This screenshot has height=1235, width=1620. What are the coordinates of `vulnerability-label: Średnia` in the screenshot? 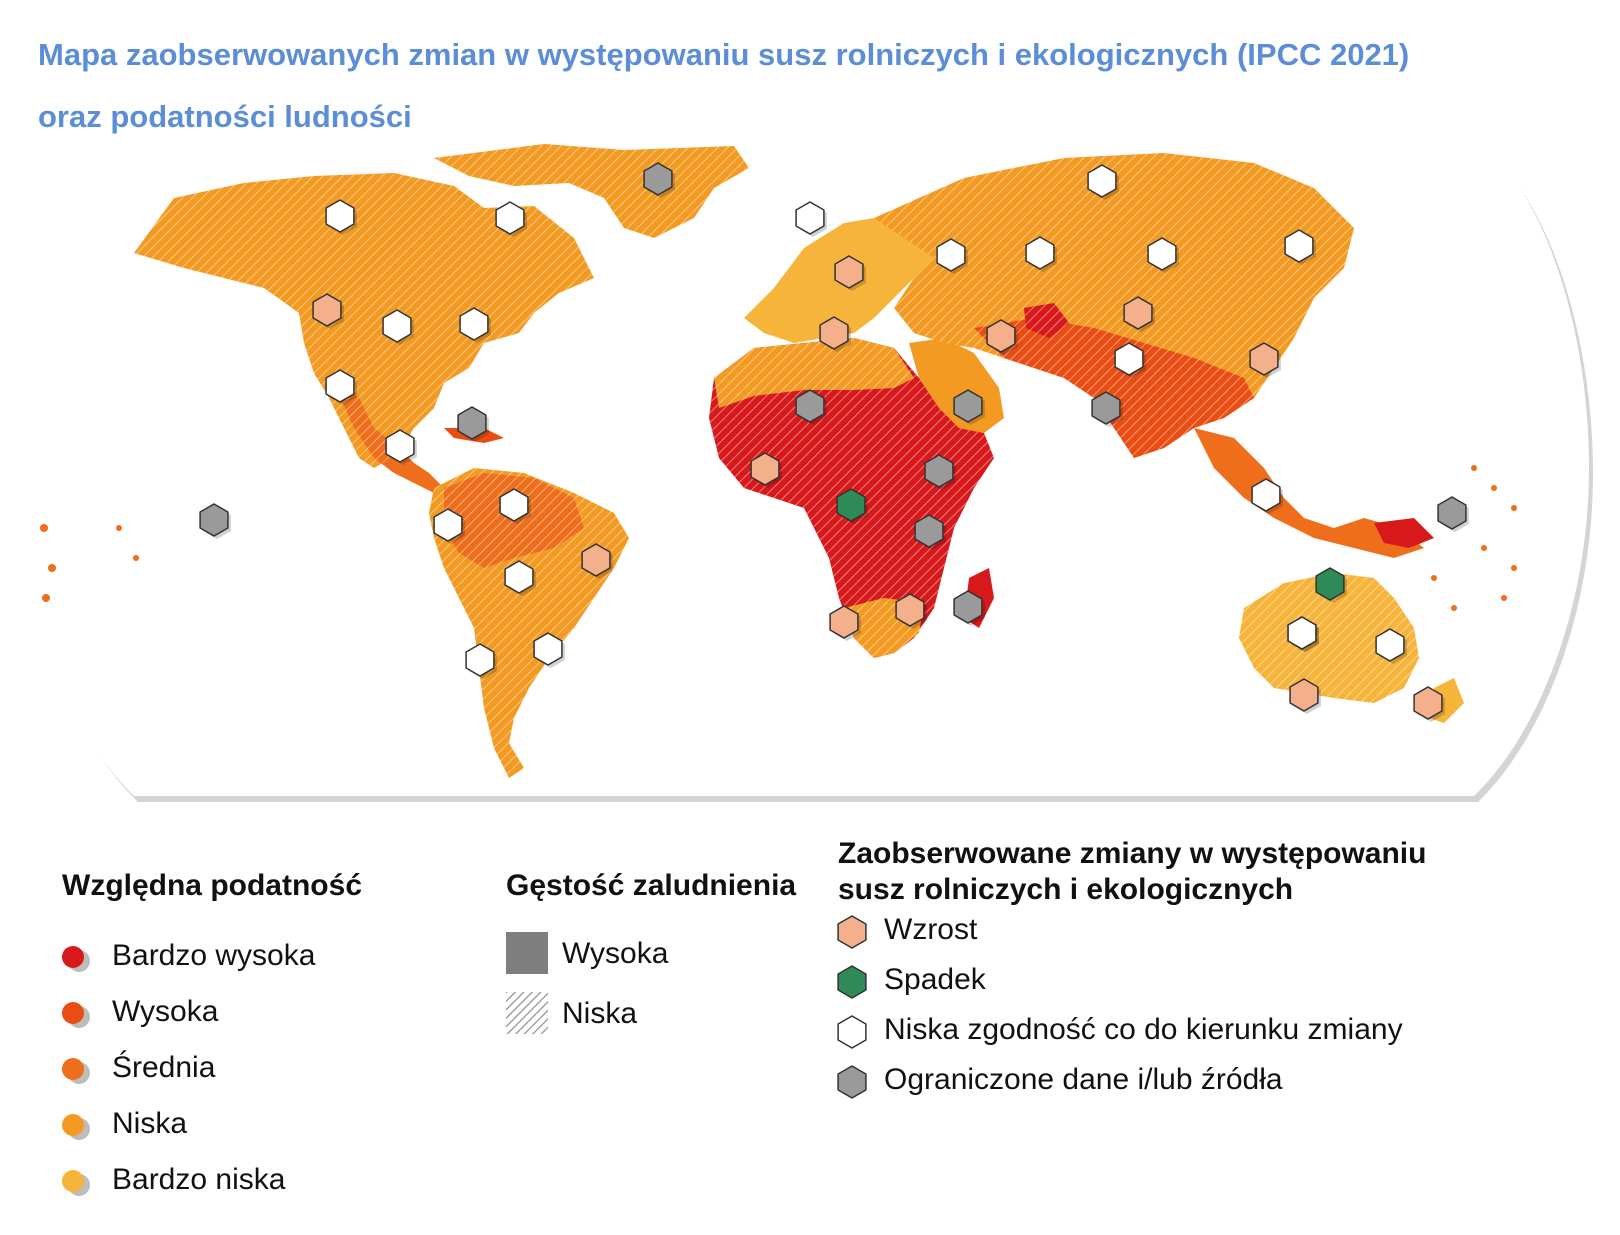 It's located at (164, 1067).